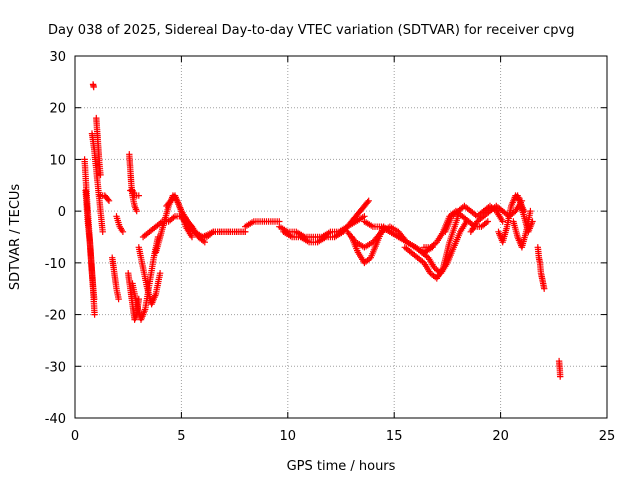 The height and width of the screenshot is (480, 640). What do you see at coordinates (607, 436) in the screenshot?
I see `x-tick-label: 25` at bounding box center [607, 436].